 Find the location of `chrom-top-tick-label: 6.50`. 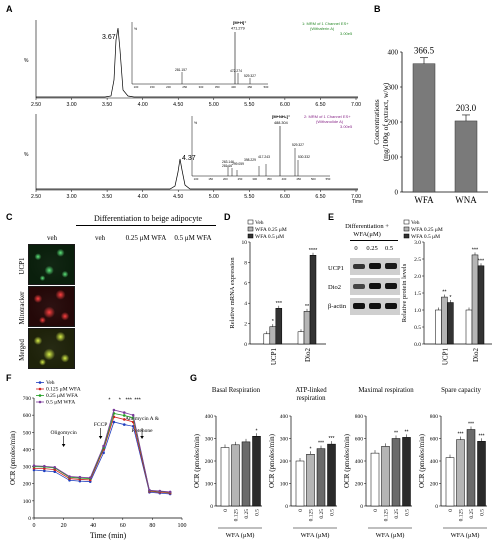

chrom-top-tick-label: 6.50 is located at coordinates (320, 105).